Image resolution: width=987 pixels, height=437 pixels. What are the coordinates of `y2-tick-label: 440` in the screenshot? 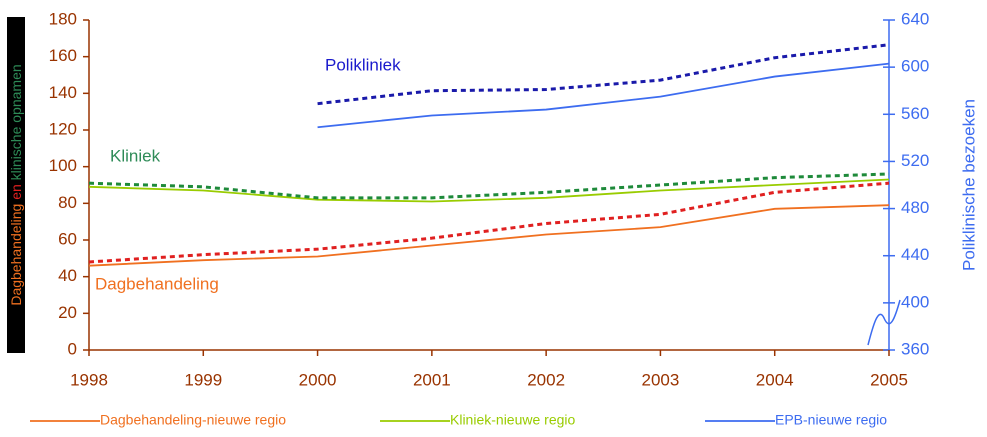 It's located at (915, 254).